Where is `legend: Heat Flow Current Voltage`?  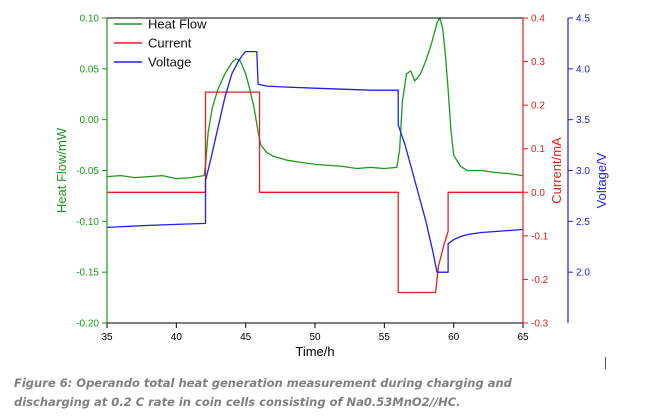 legend: Heat Flow Current Voltage is located at coordinates (160, 43).